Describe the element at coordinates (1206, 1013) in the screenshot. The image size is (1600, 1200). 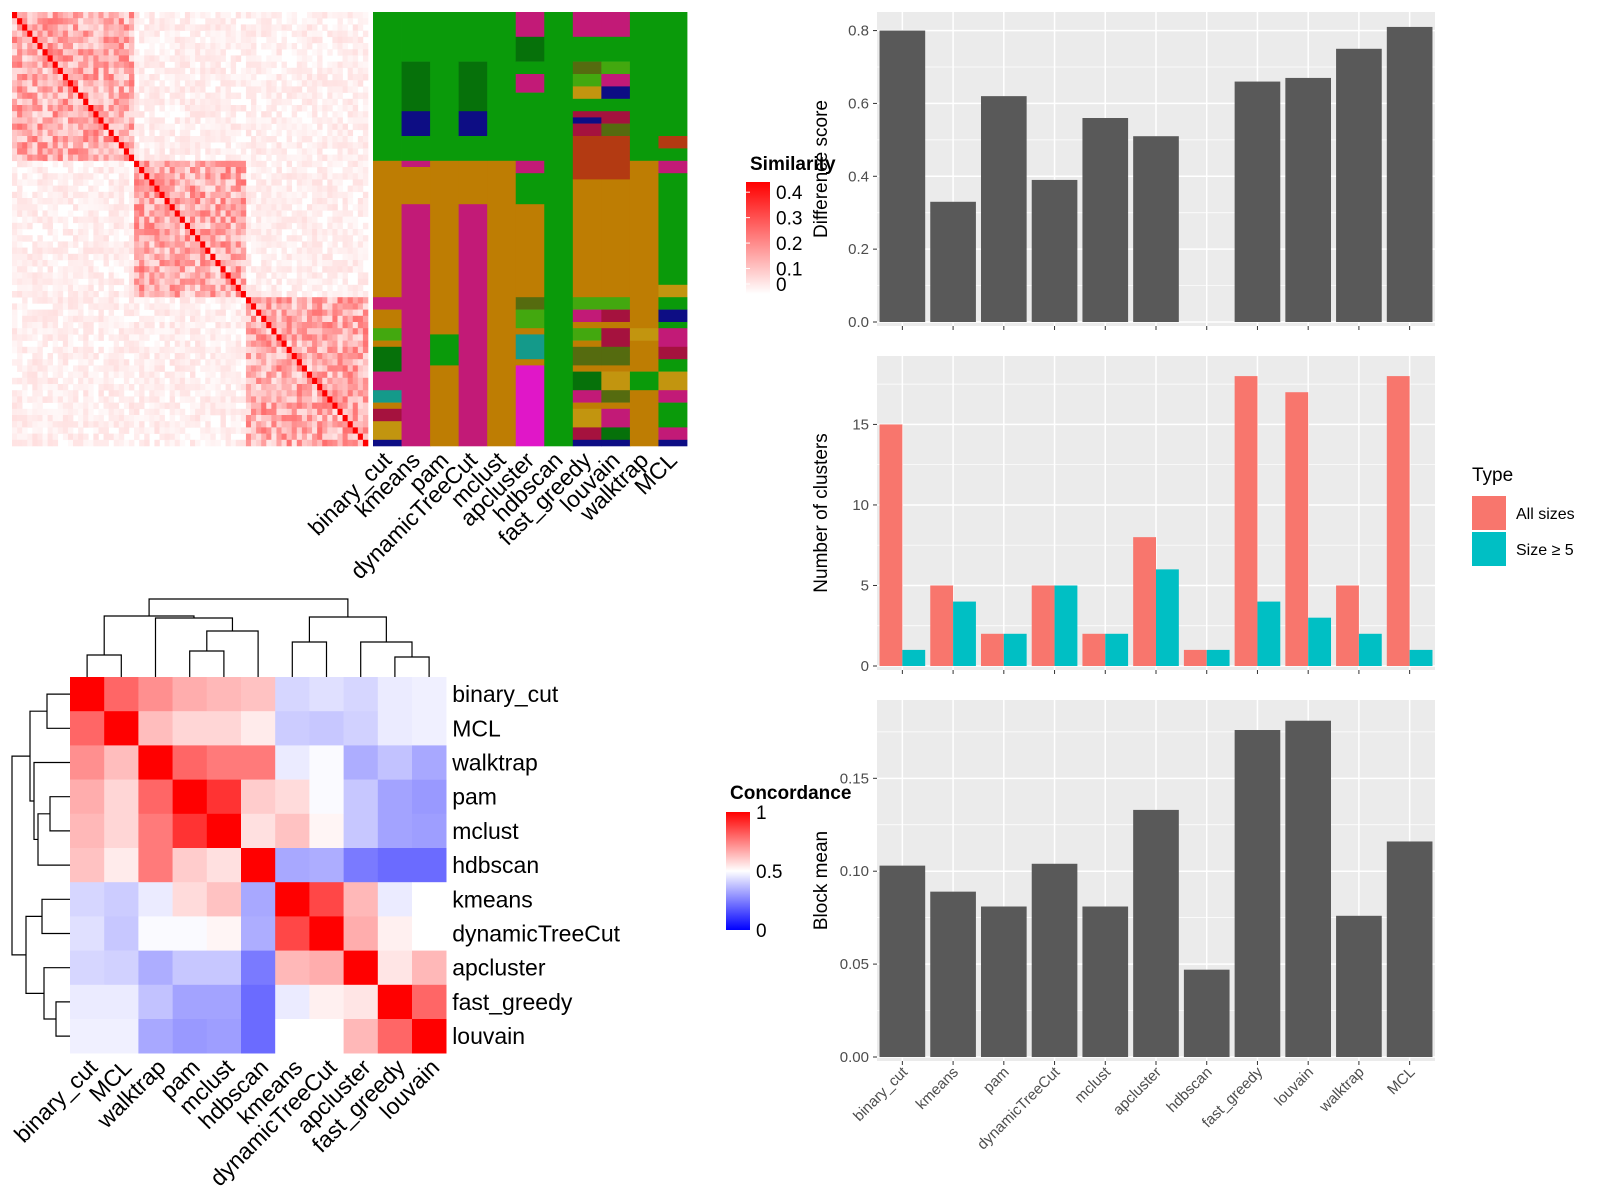
I see `bar` at that location.